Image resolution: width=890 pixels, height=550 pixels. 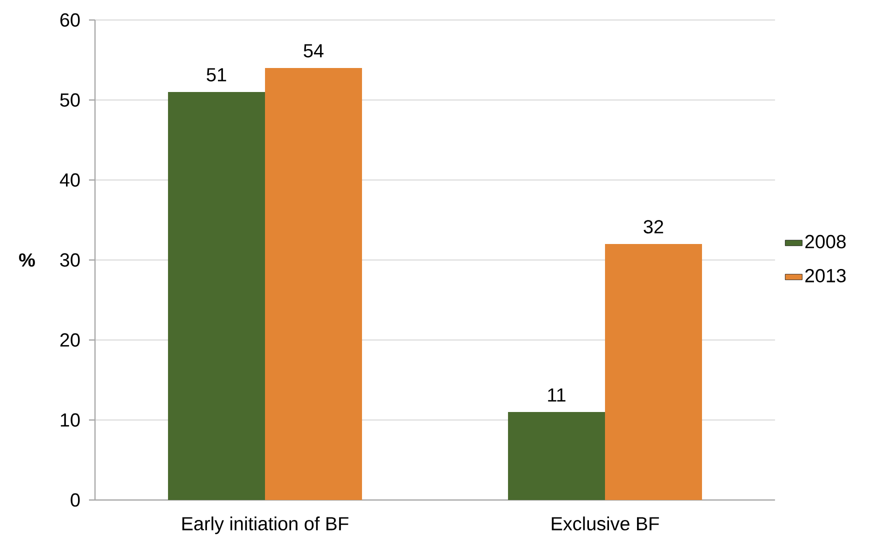 What do you see at coordinates (70, 260) in the screenshot?
I see `y-tick-label: 30` at bounding box center [70, 260].